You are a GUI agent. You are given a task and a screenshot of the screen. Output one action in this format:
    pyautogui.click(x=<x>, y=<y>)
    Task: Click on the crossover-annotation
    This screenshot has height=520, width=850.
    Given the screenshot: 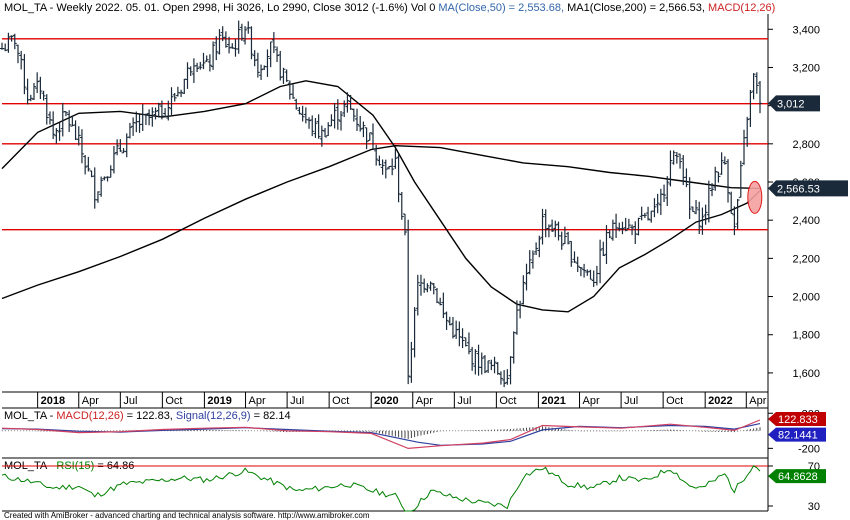 What is the action you would take?
    pyautogui.click(x=755, y=197)
    